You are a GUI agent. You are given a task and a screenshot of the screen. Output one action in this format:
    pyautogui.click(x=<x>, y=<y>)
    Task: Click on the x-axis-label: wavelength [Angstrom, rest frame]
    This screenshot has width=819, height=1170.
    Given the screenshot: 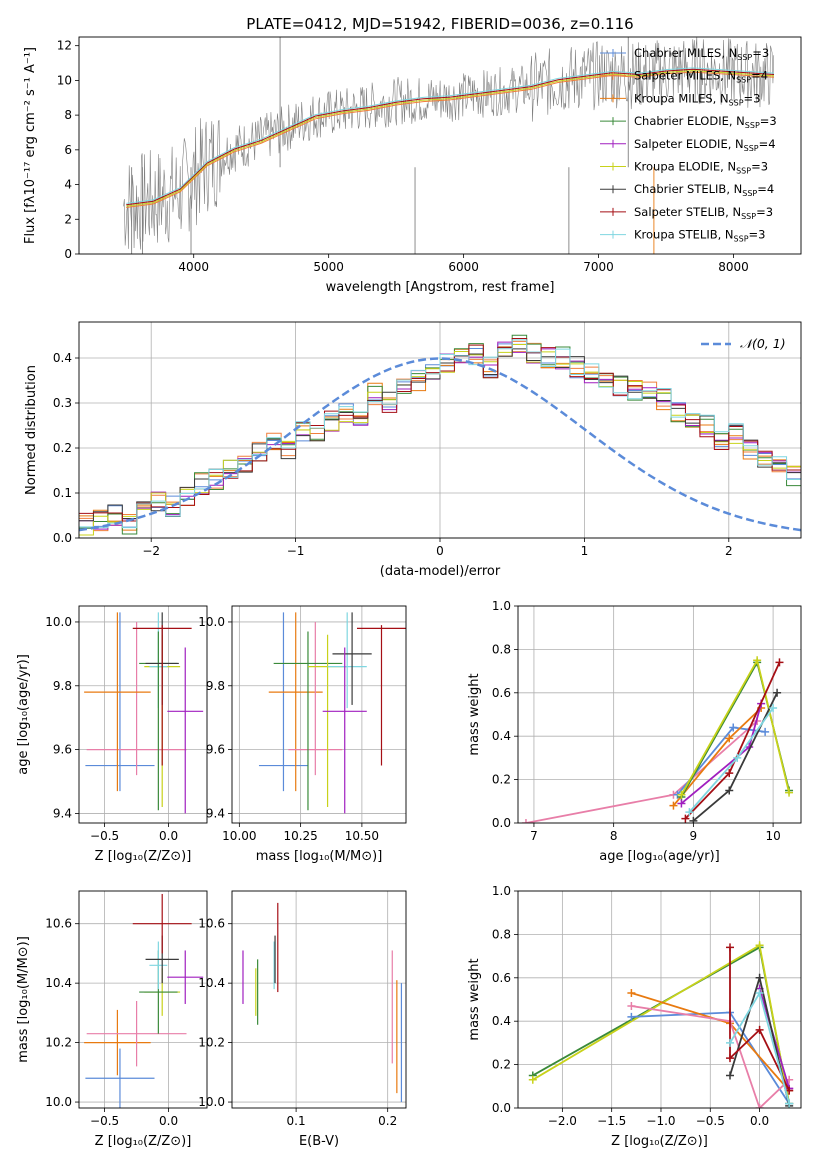 What is the action you would take?
    pyautogui.click(x=440, y=287)
    